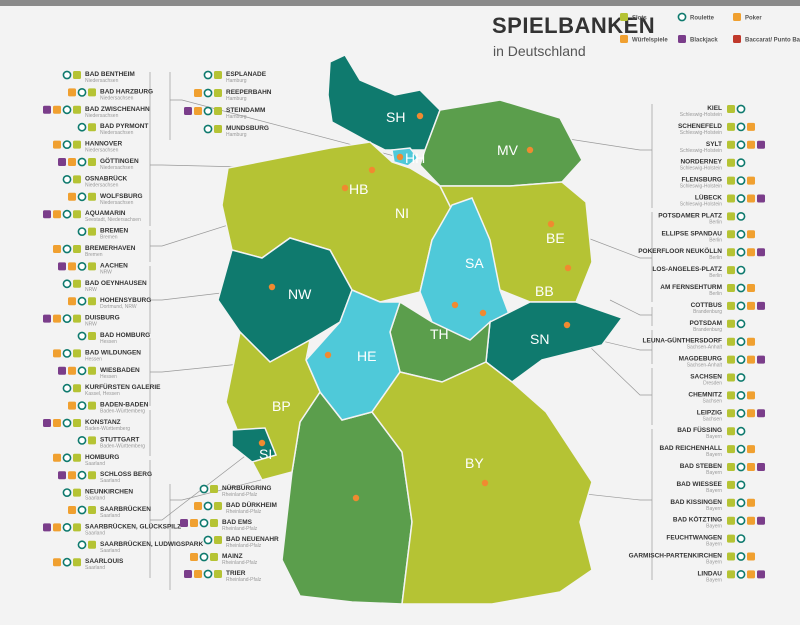 Image resolution: width=800 pixels, height=625 pixels. What do you see at coordinates (701, 162) in the screenshot?
I see `casino-name: NORDERNEY` at bounding box center [701, 162].